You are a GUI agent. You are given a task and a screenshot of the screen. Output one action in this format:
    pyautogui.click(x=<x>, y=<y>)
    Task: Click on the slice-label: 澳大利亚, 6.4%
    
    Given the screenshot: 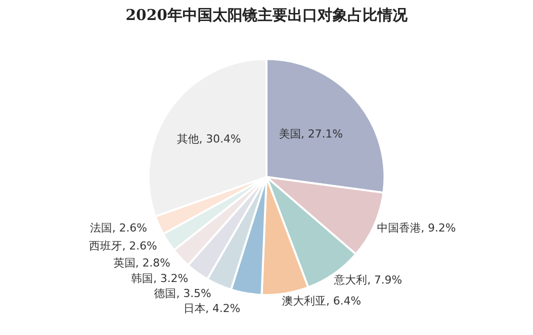 What is the action you would take?
    pyautogui.click(x=322, y=301)
    